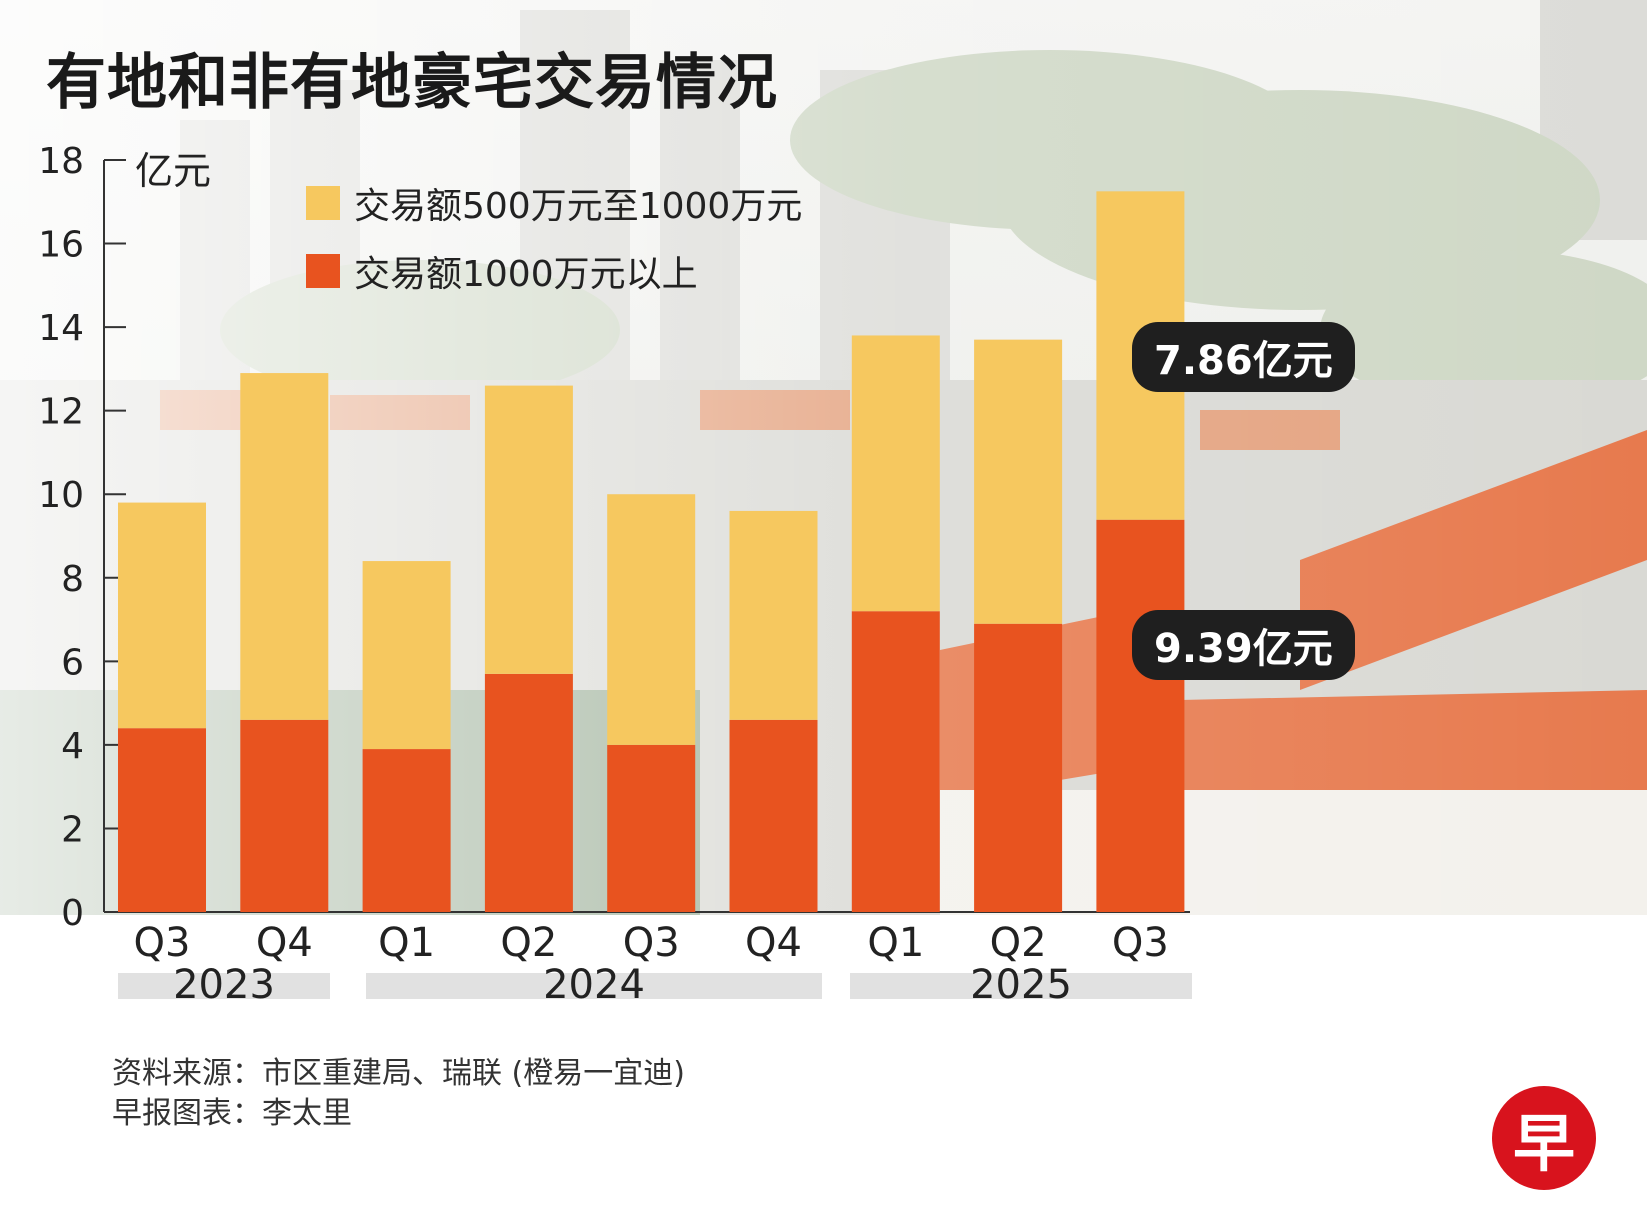 The width and height of the screenshot is (1647, 1220). I want to click on y-tick-label: 10, so click(61, 495).